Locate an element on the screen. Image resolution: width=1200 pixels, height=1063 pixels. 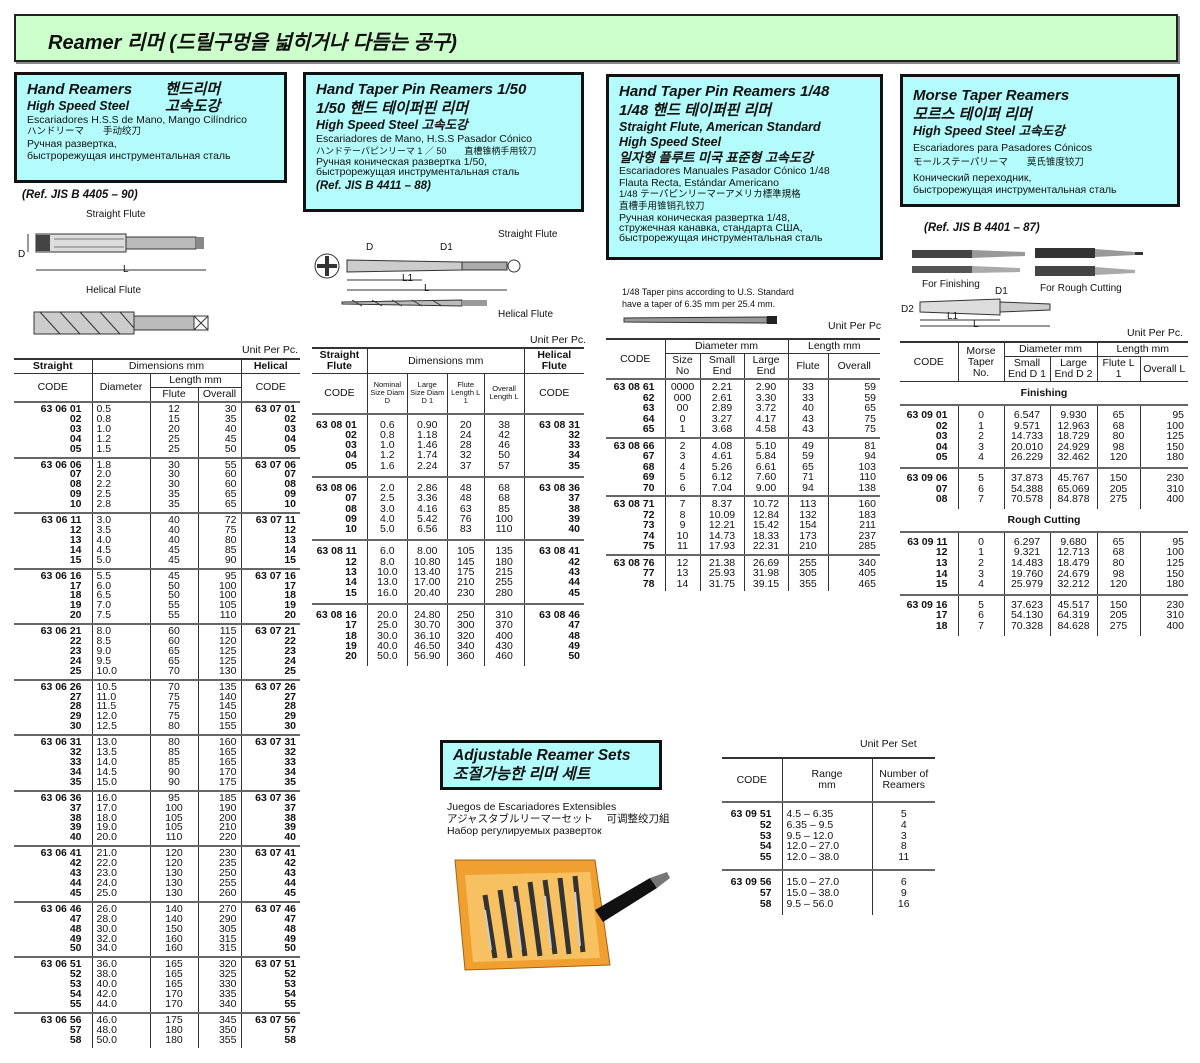
table-cell: 345 is located at coordinates (219, 1019).